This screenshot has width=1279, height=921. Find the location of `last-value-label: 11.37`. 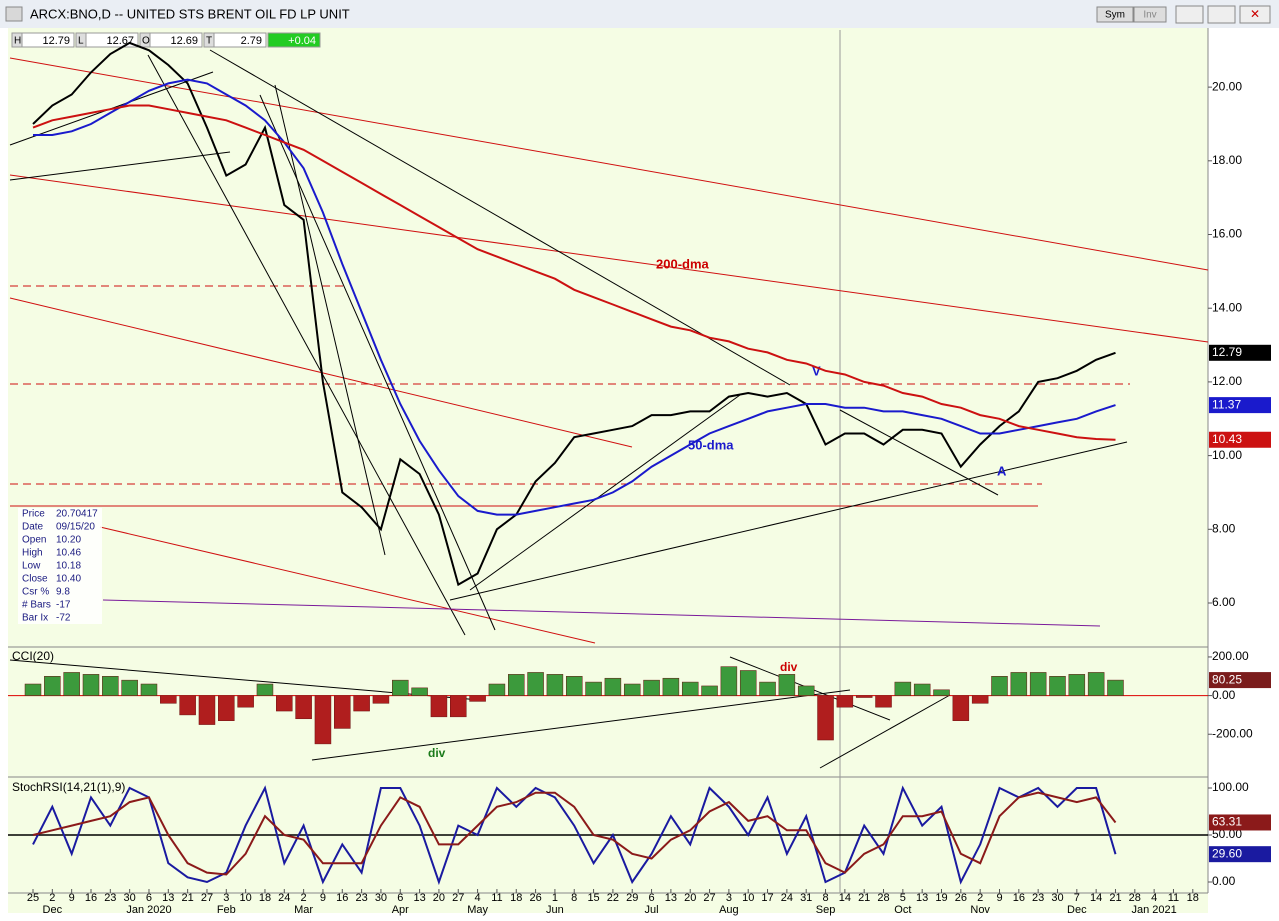

last-value-label: 11.37 is located at coordinates (1226, 404).